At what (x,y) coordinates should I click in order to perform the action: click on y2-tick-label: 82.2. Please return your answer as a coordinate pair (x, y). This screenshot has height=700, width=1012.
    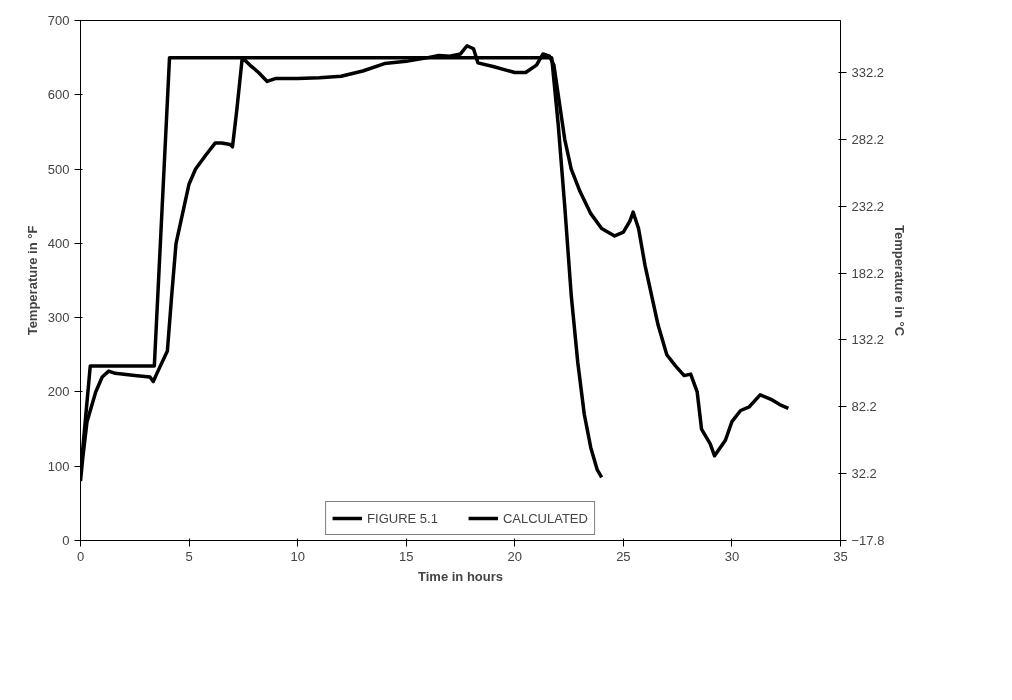
    Looking at the image, I should click on (864, 407).